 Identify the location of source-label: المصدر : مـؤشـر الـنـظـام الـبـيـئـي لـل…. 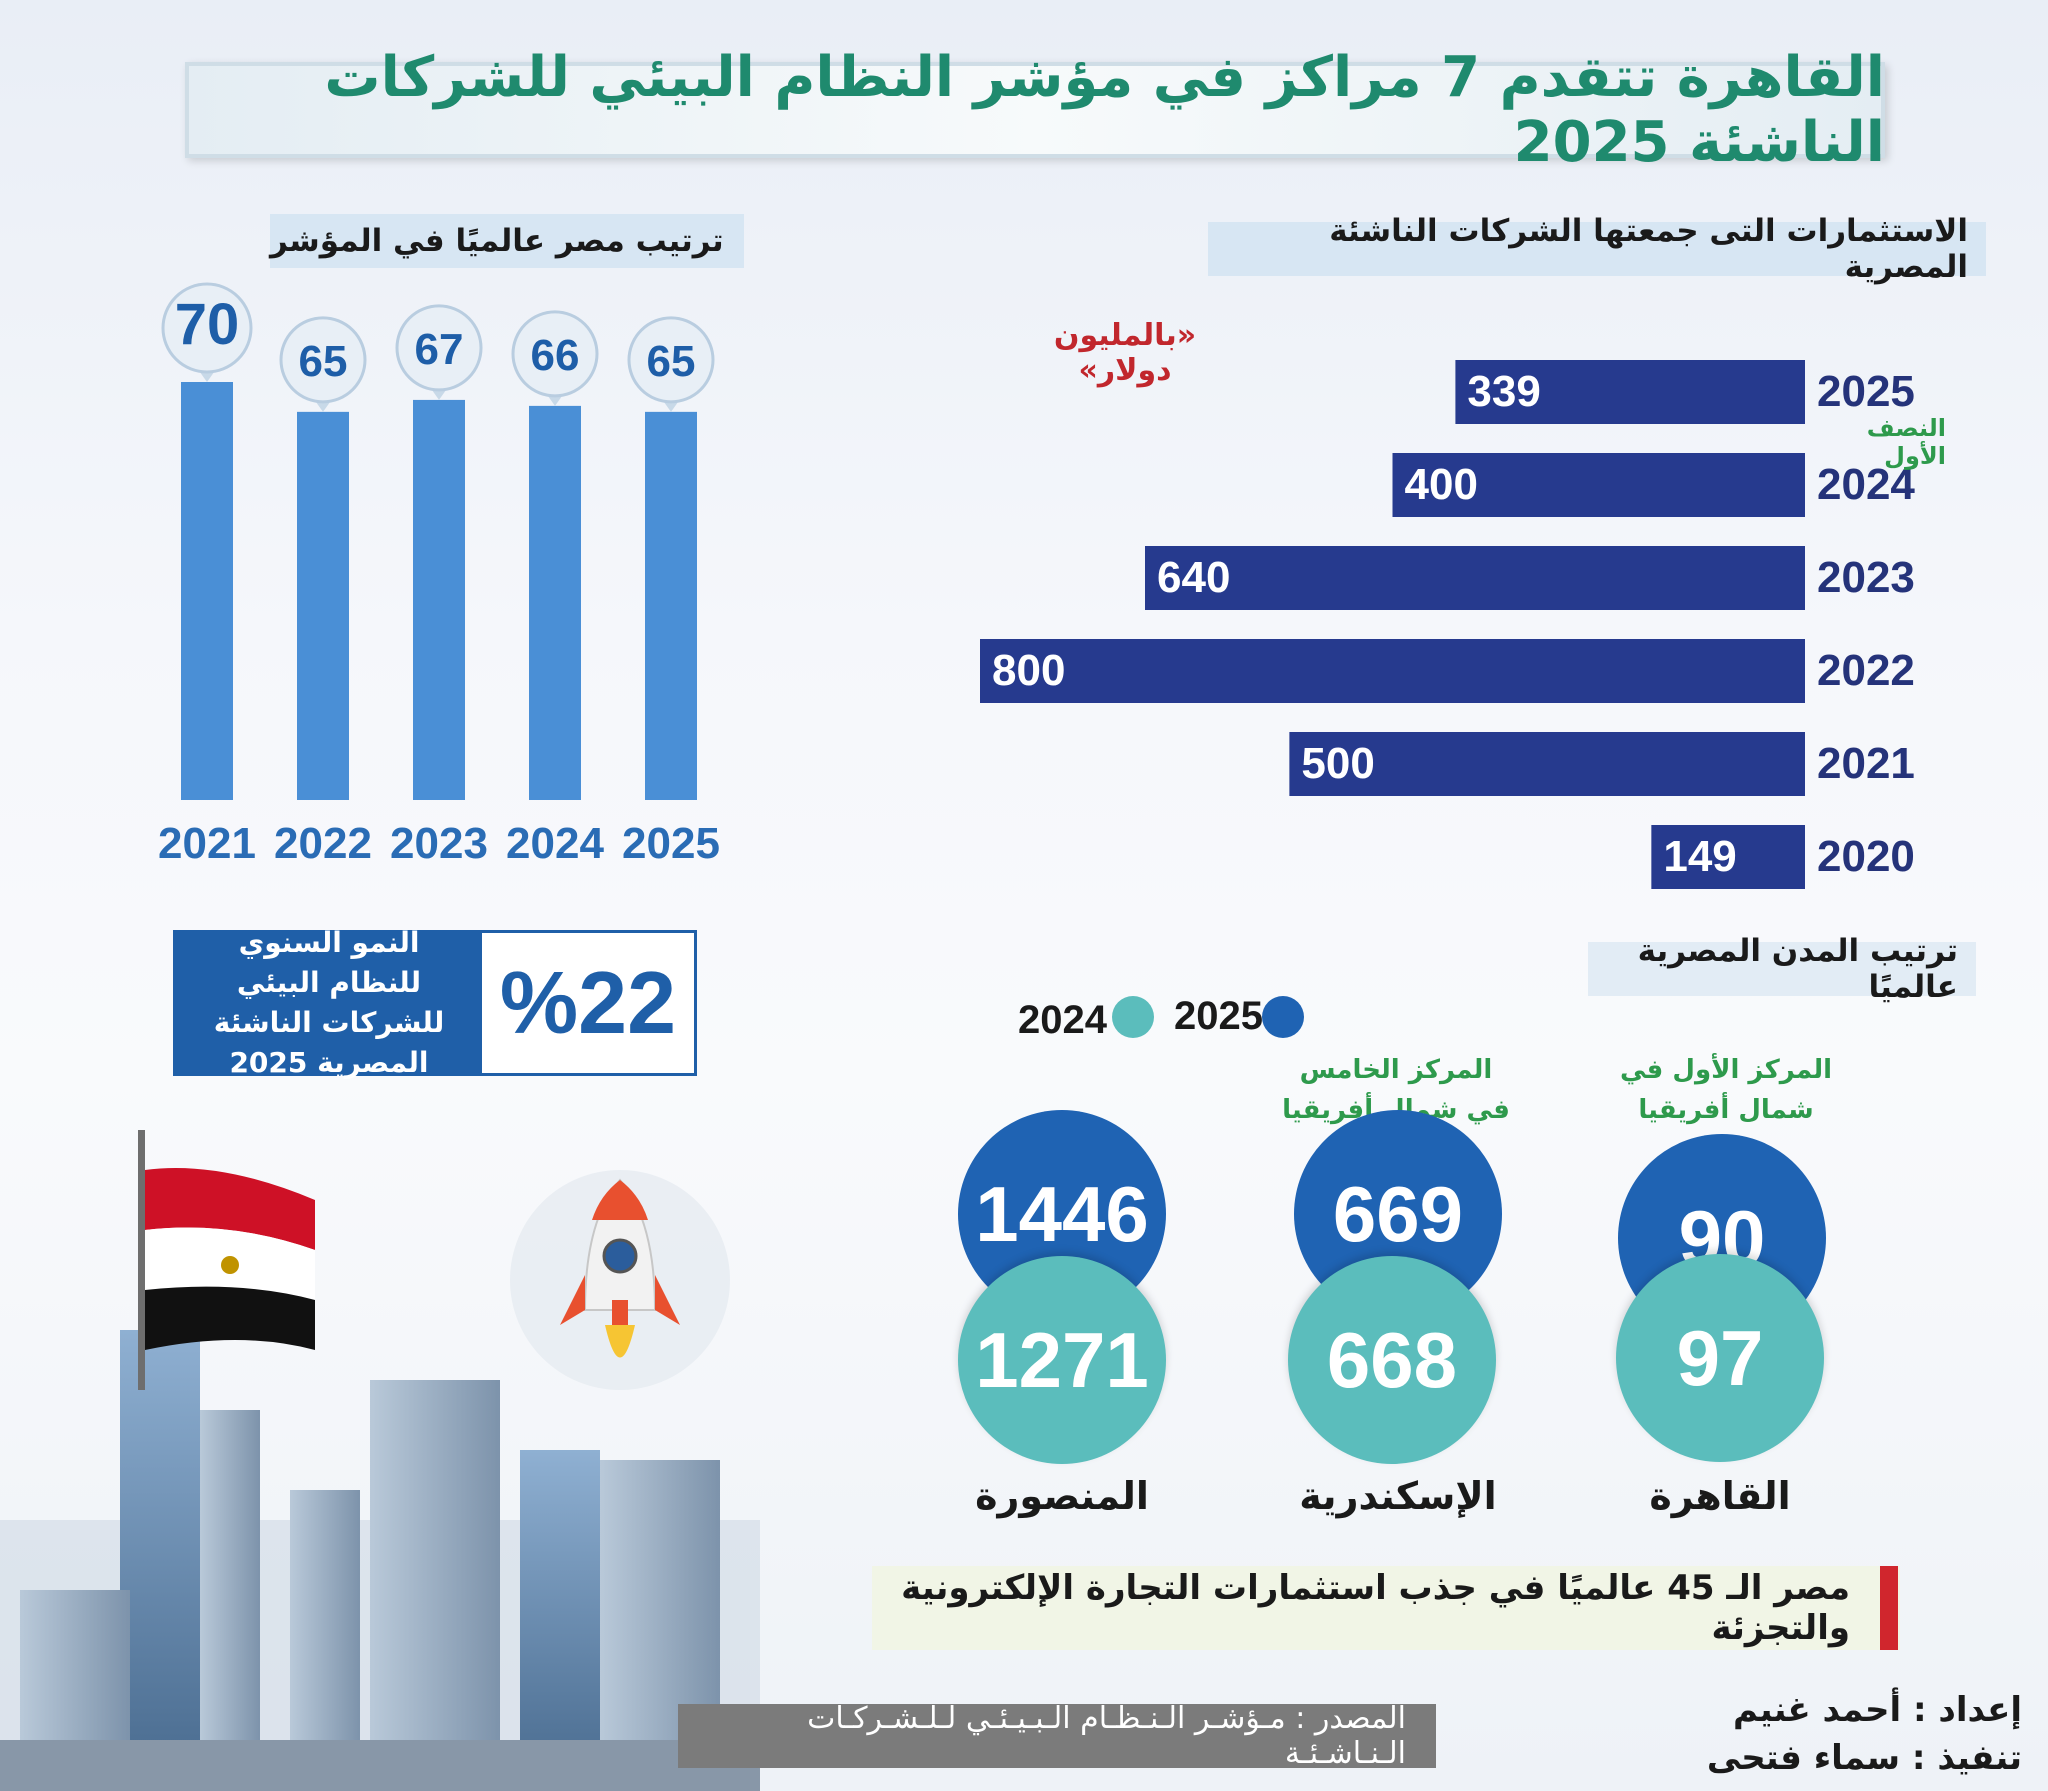
(1057, 1736).